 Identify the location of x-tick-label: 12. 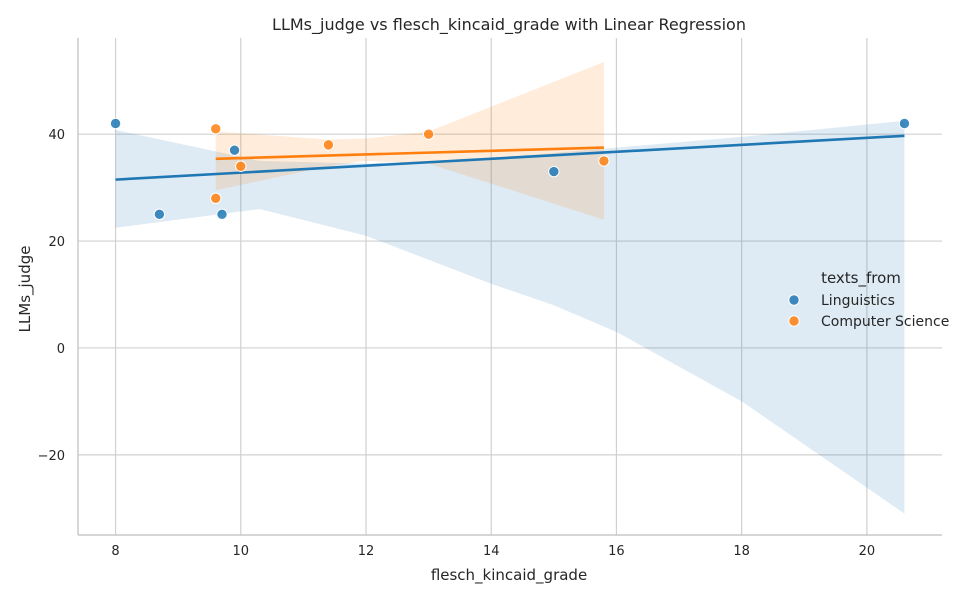
(366, 551).